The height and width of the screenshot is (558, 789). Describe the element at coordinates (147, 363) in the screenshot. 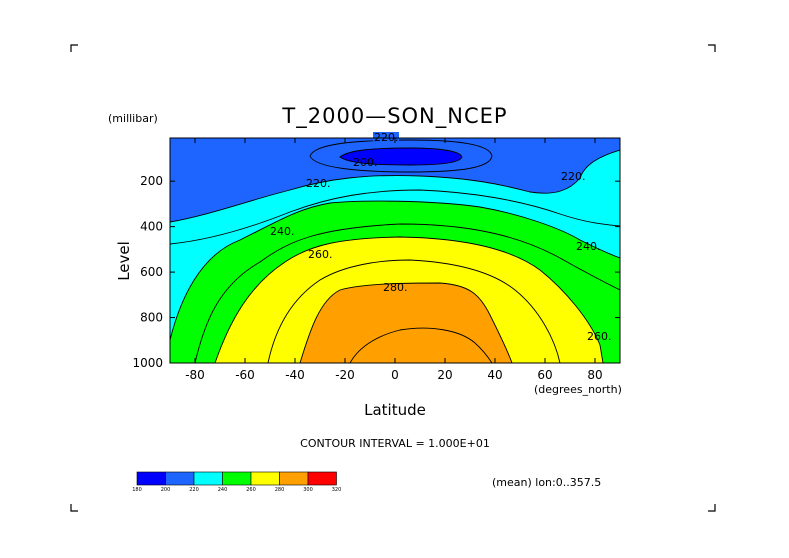

I see `y-tick-label: 1000` at that location.